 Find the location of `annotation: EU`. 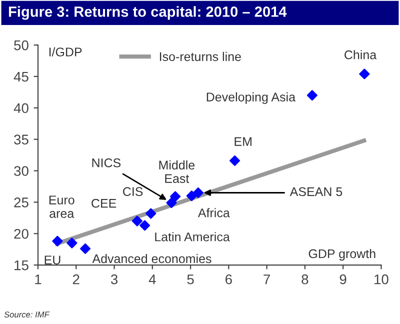

annotation: EU is located at coordinates (52, 260).